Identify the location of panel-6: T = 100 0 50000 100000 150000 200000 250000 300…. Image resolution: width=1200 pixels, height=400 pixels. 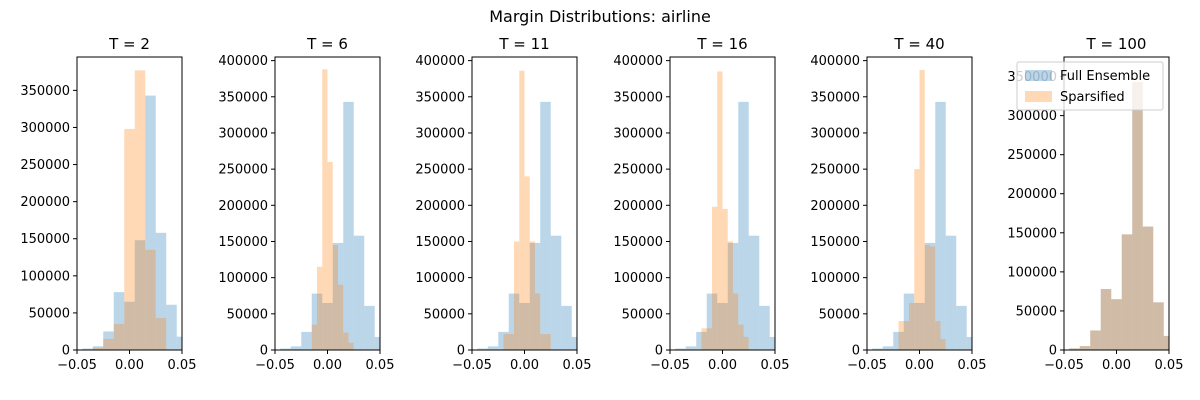
(1095, 204).